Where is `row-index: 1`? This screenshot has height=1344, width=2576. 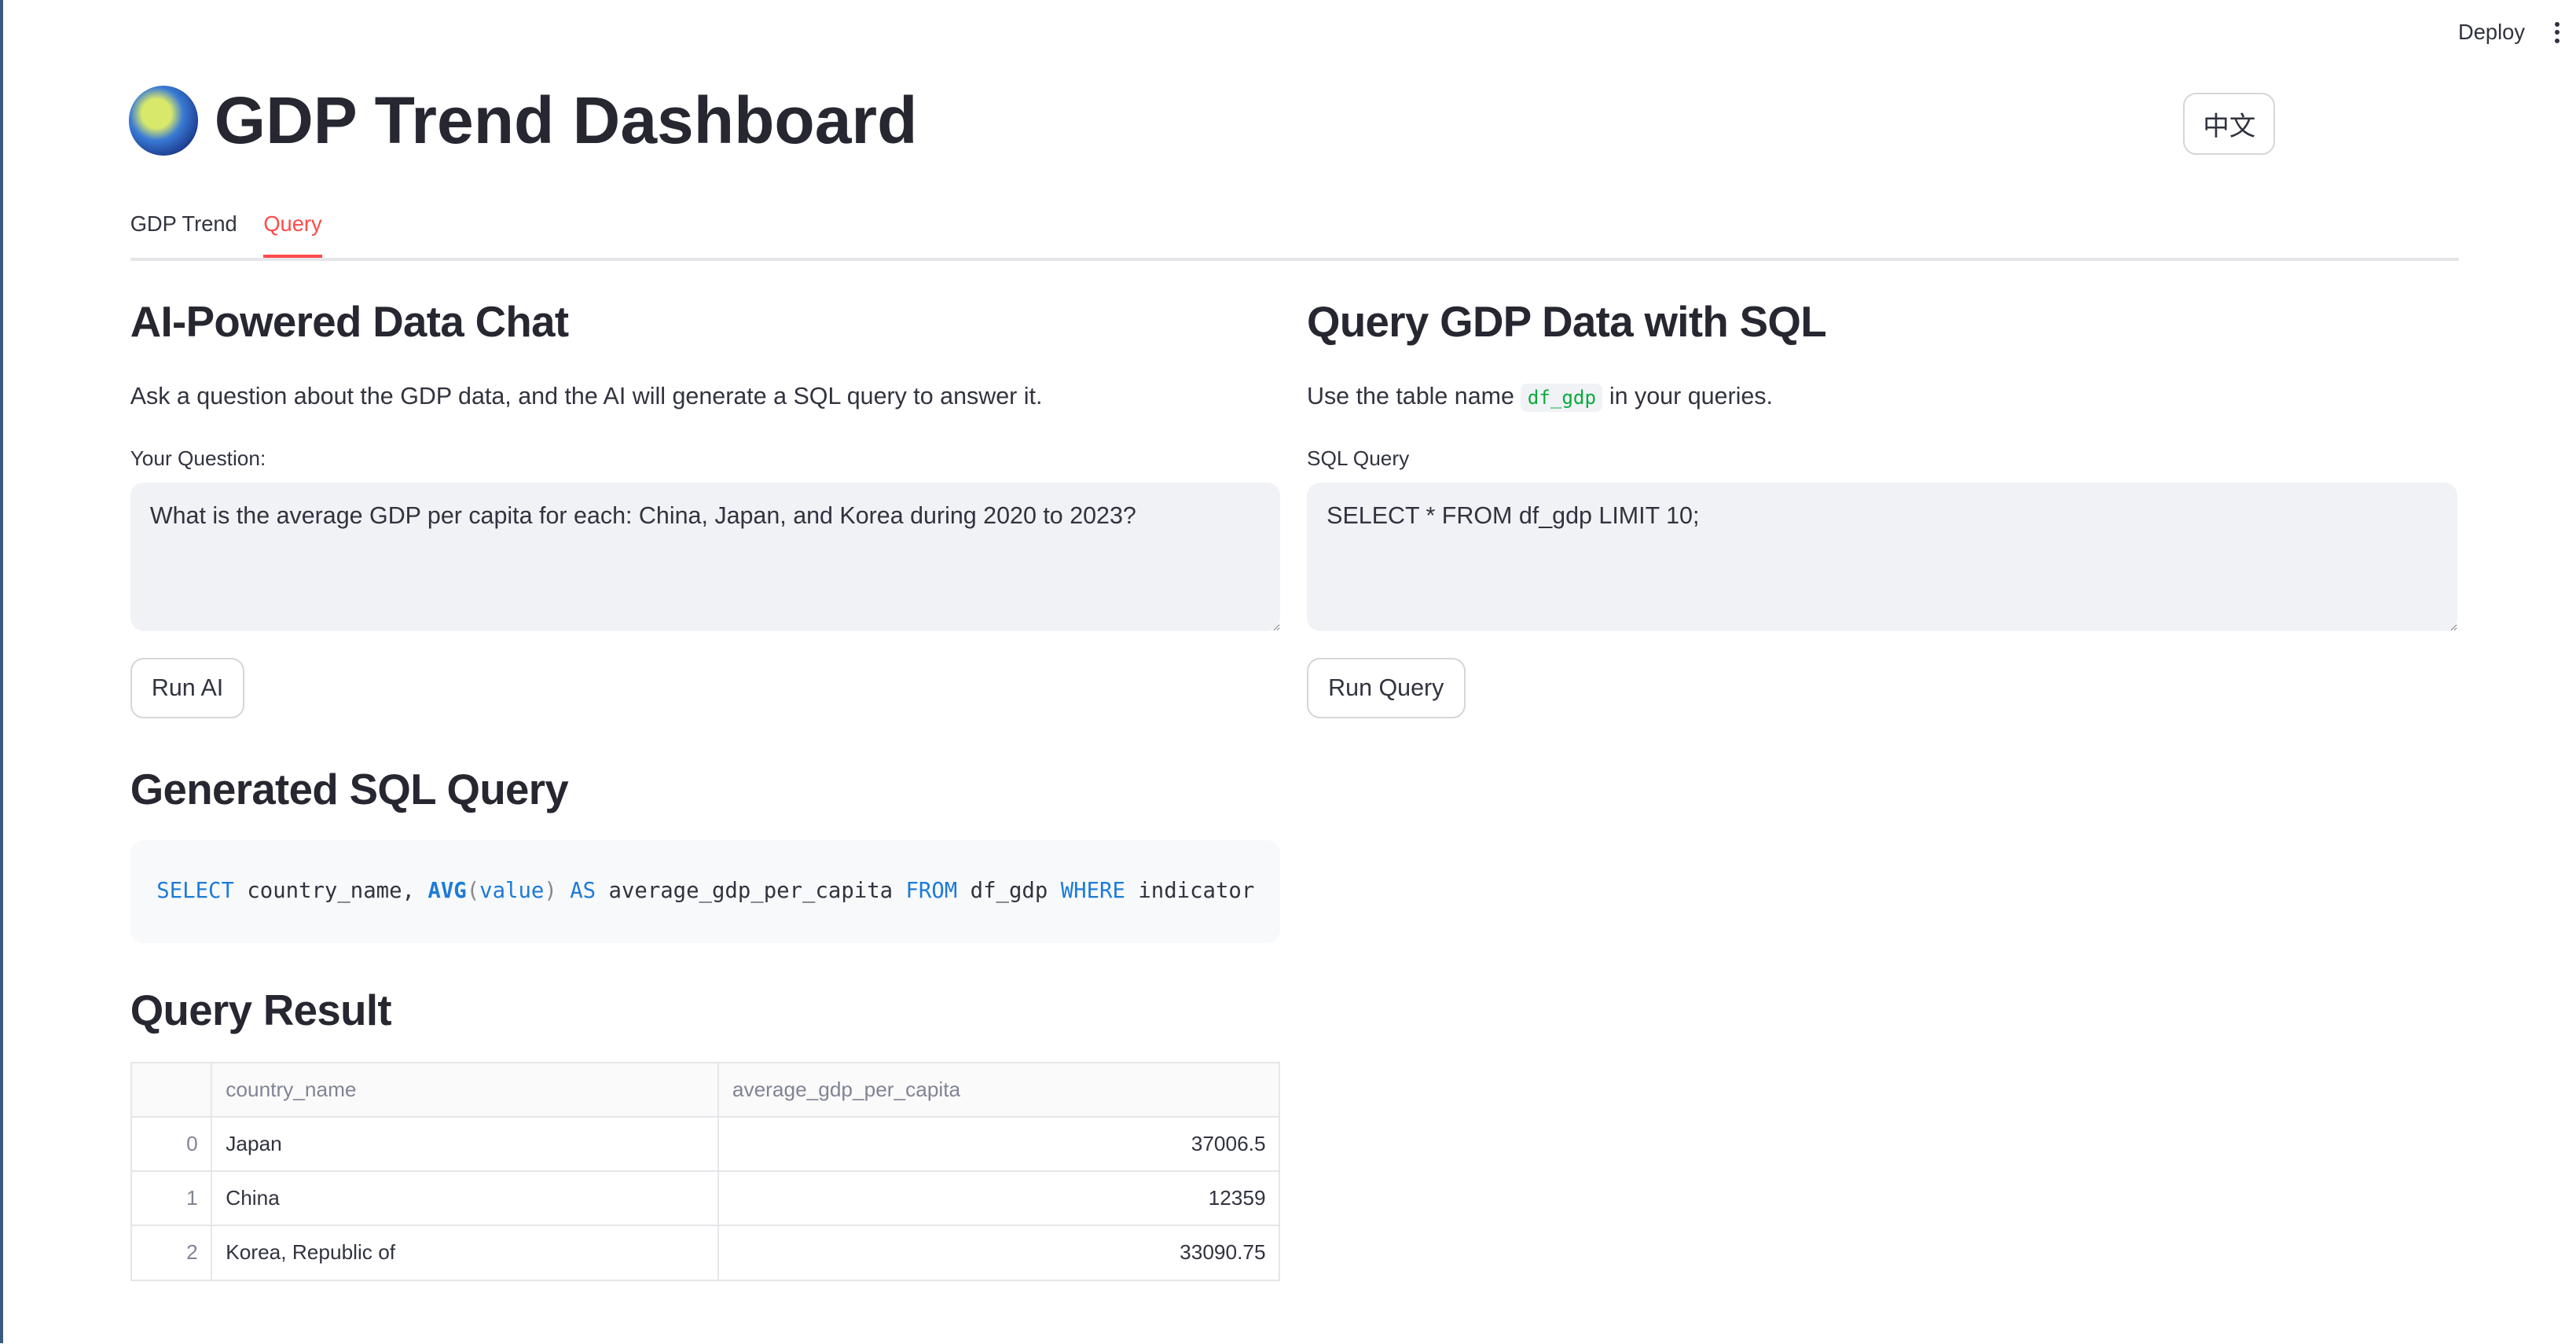 row-index: 1 is located at coordinates (171, 1198).